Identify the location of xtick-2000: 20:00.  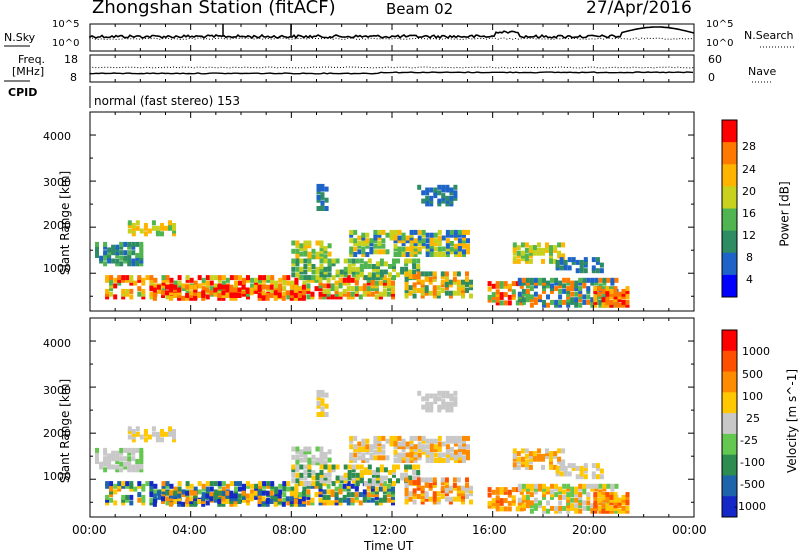
(589, 530).